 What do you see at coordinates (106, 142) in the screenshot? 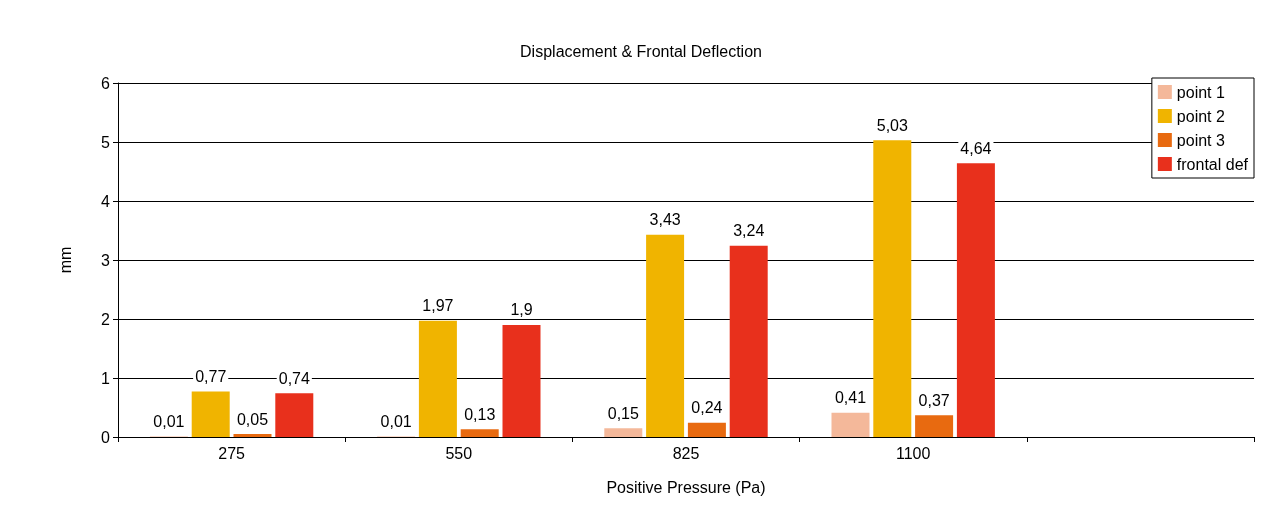
I see `y-tick-label: 5` at bounding box center [106, 142].